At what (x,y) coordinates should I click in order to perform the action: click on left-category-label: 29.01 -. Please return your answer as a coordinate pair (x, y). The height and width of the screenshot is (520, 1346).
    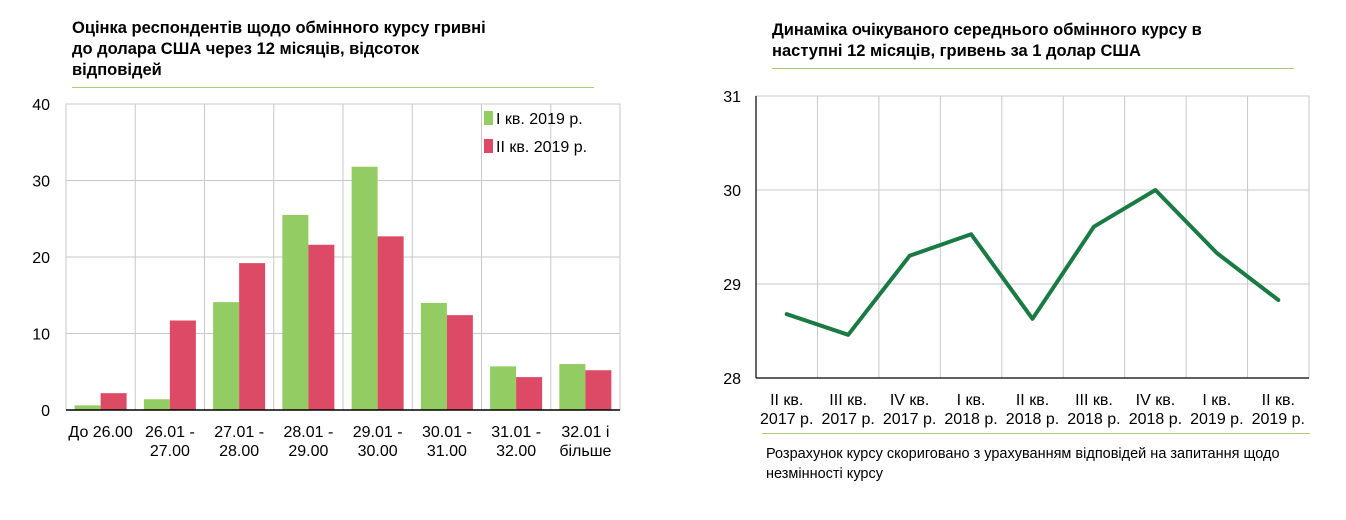
    Looking at the image, I should click on (378, 432).